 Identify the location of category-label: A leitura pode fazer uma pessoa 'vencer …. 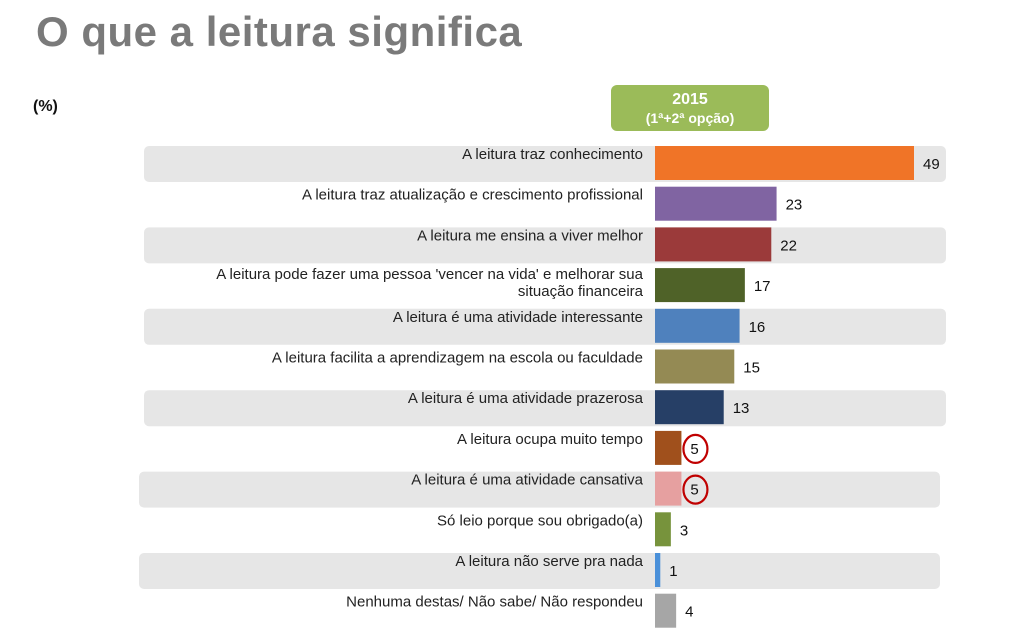
(429, 283).